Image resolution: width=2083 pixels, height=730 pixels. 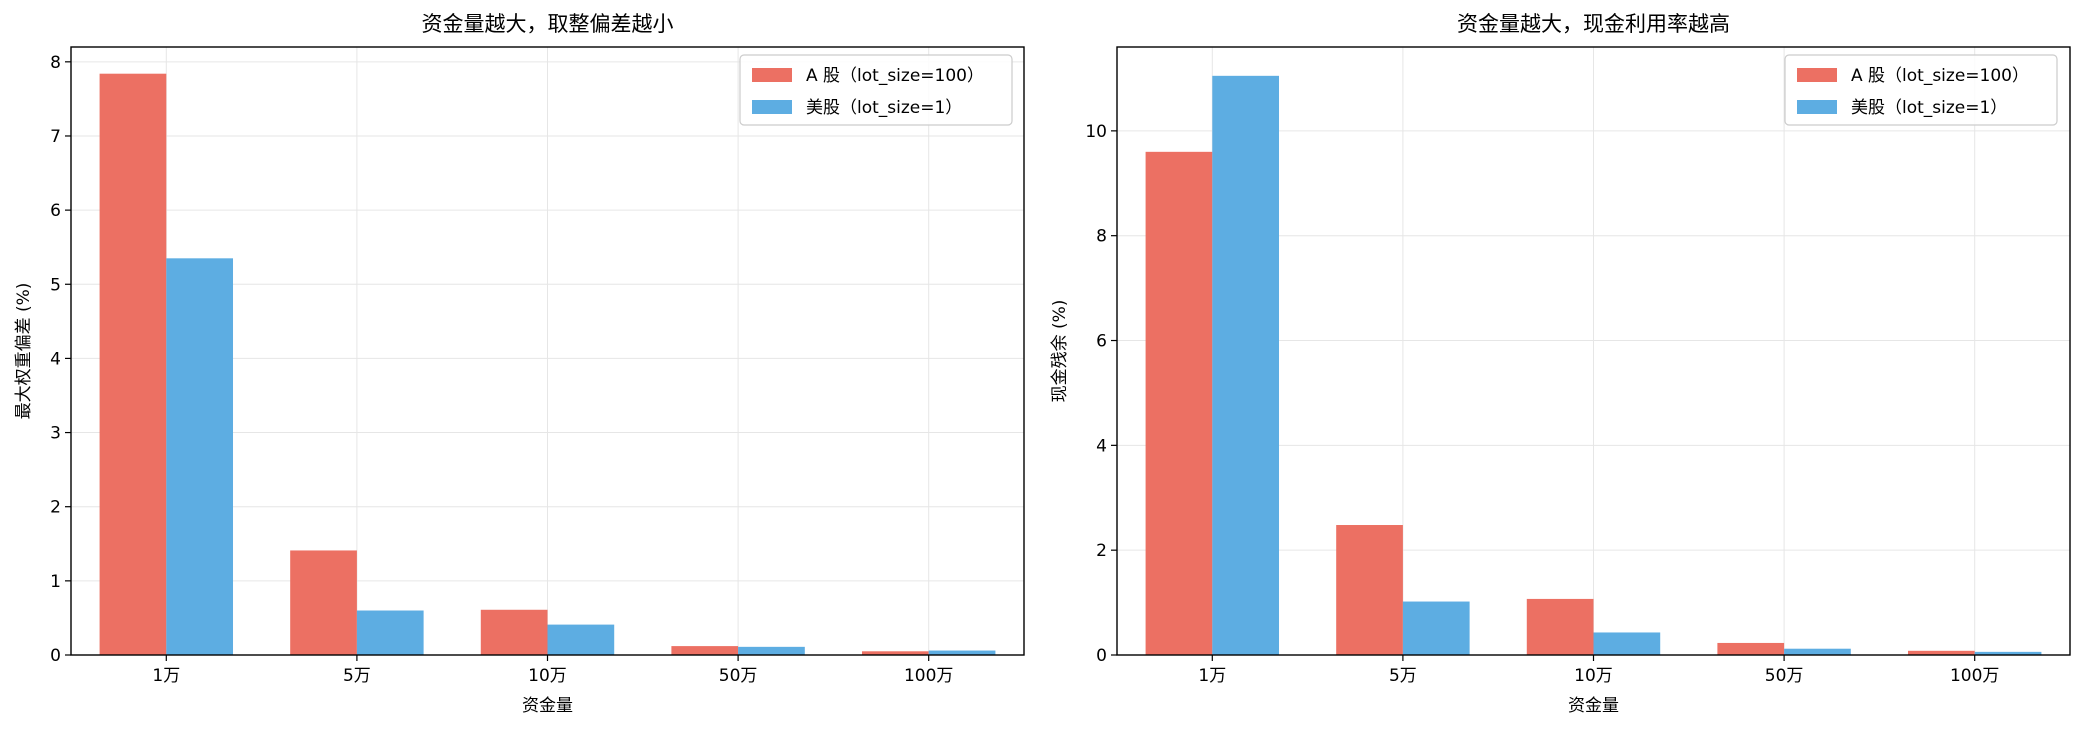 What do you see at coordinates (55, 137) in the screenshot?
I see `y-tick-label: 7` at bounding box center [55, 137].